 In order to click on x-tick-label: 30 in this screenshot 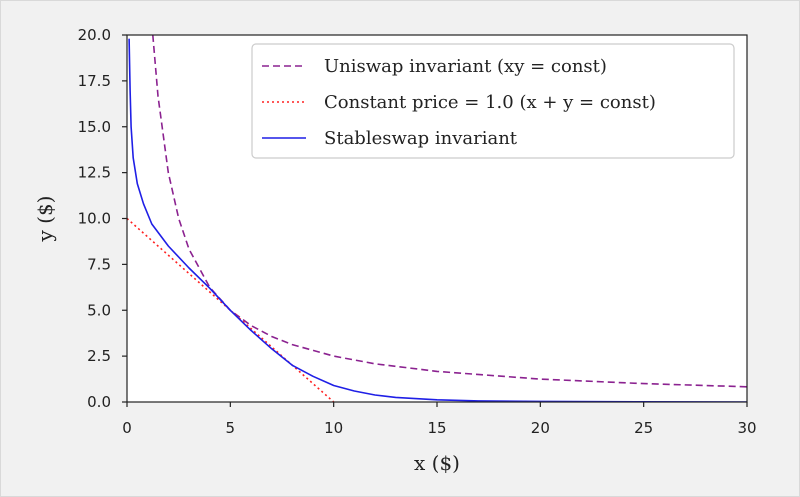, I will do `click(746, 428)`.